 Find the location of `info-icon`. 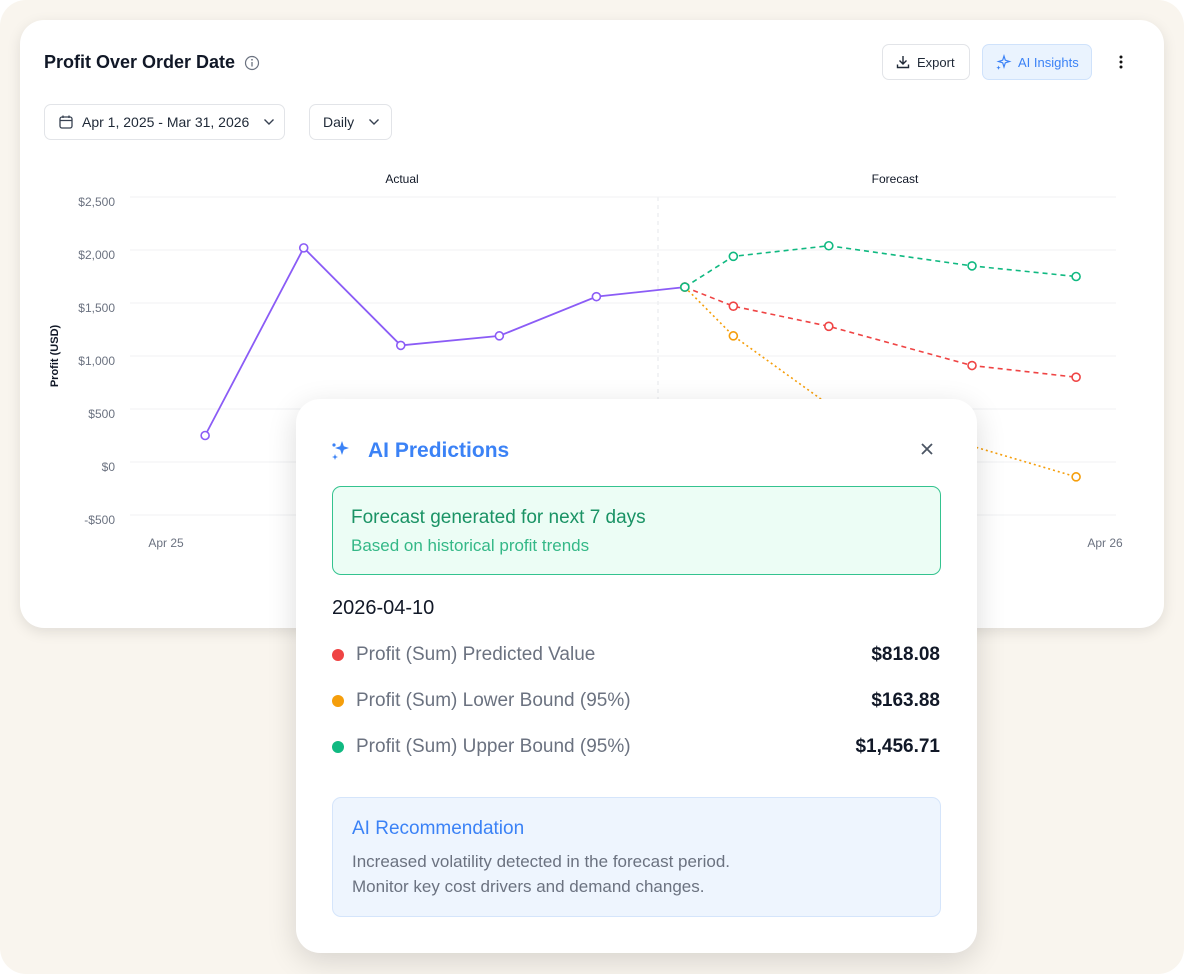

info-icon is located at coordinates (252, 63).